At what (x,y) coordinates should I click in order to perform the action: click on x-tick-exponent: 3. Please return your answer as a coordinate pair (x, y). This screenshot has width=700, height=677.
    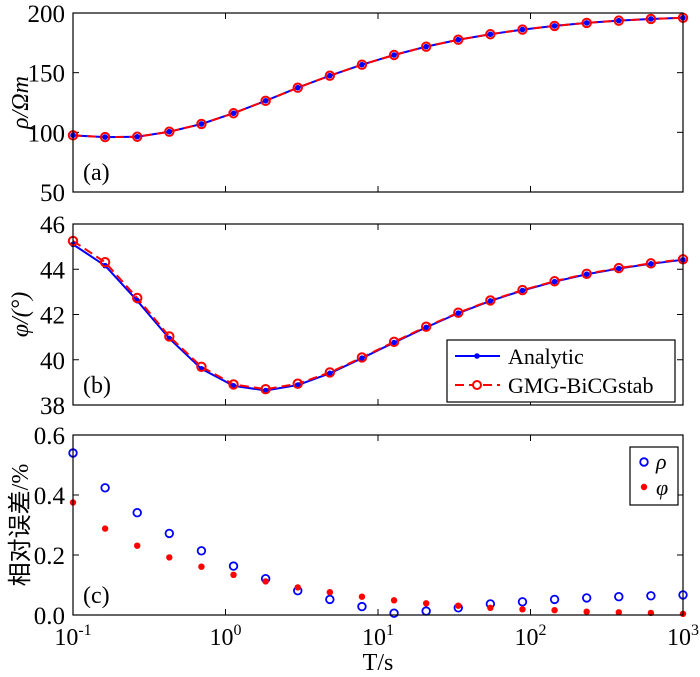
    Looking at the image, I should click on (695, 630).